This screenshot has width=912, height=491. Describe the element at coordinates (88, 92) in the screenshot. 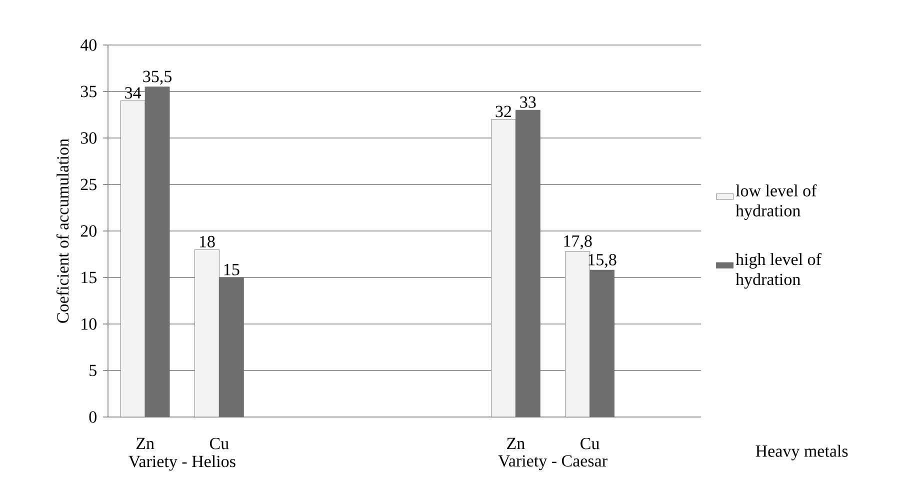

I see `y-tick-label: 35` at that location.